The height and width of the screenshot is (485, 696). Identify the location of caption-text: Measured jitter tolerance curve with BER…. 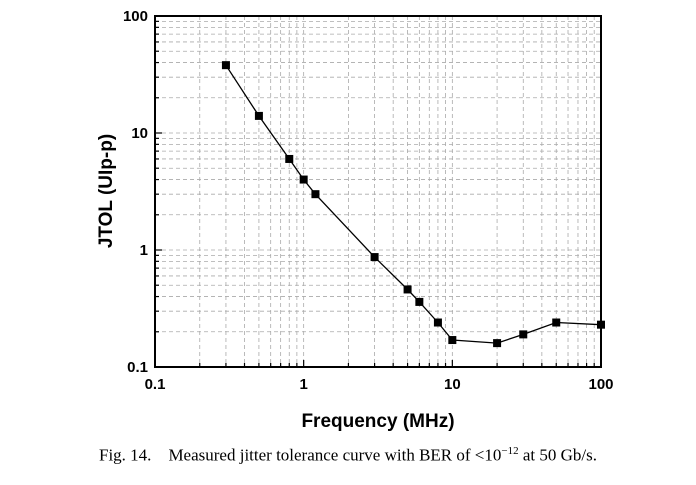
(335, 455).